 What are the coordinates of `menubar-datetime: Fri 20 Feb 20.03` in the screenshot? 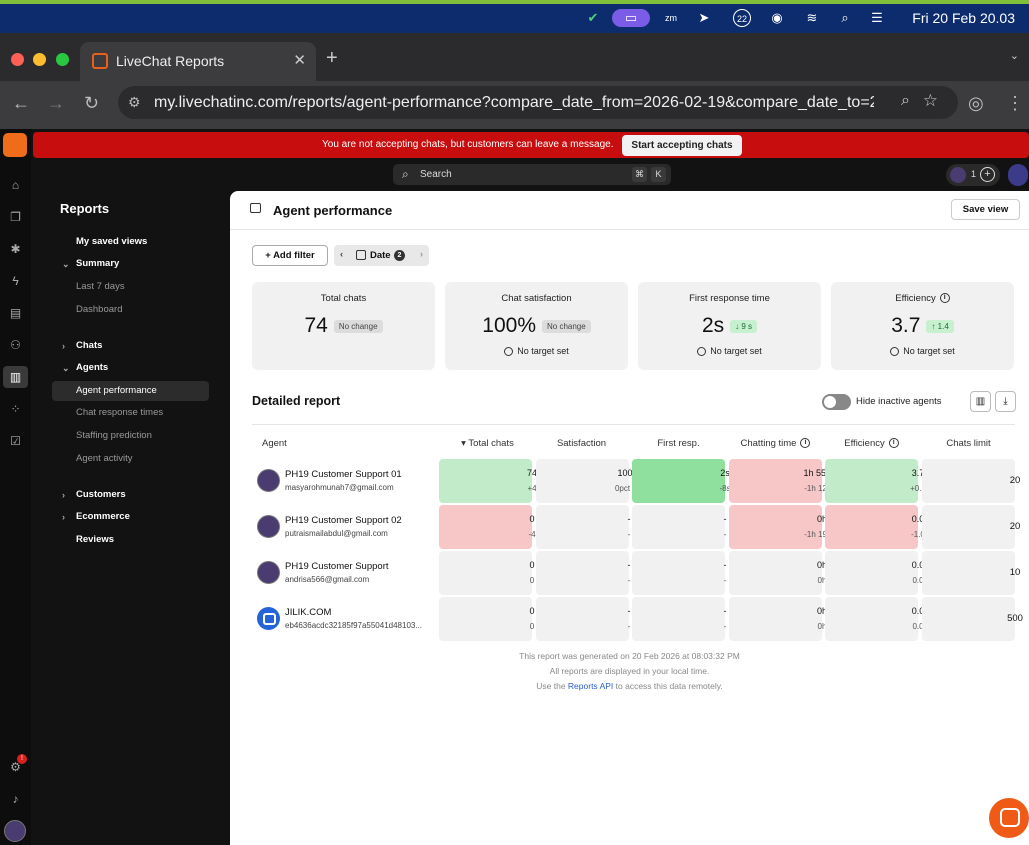 It's located at (963, 18).